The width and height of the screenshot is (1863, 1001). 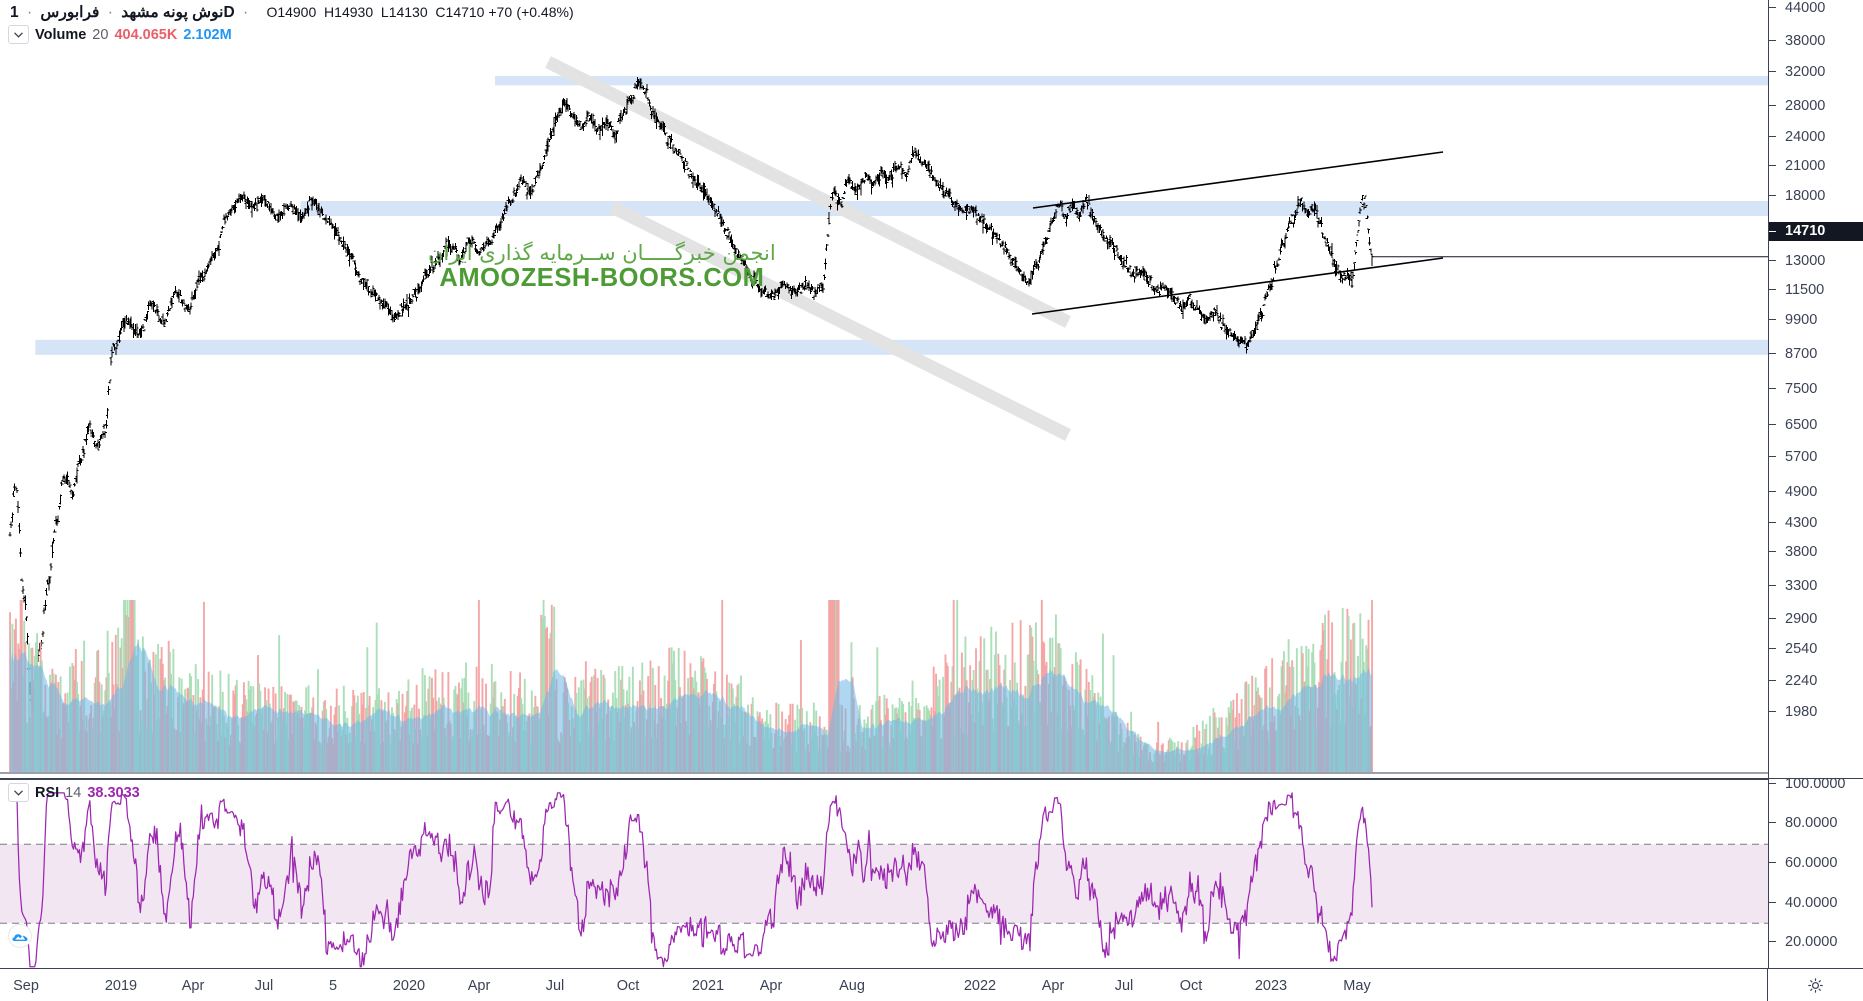 I want to click on close-key: C, so click(x=440, y=12).